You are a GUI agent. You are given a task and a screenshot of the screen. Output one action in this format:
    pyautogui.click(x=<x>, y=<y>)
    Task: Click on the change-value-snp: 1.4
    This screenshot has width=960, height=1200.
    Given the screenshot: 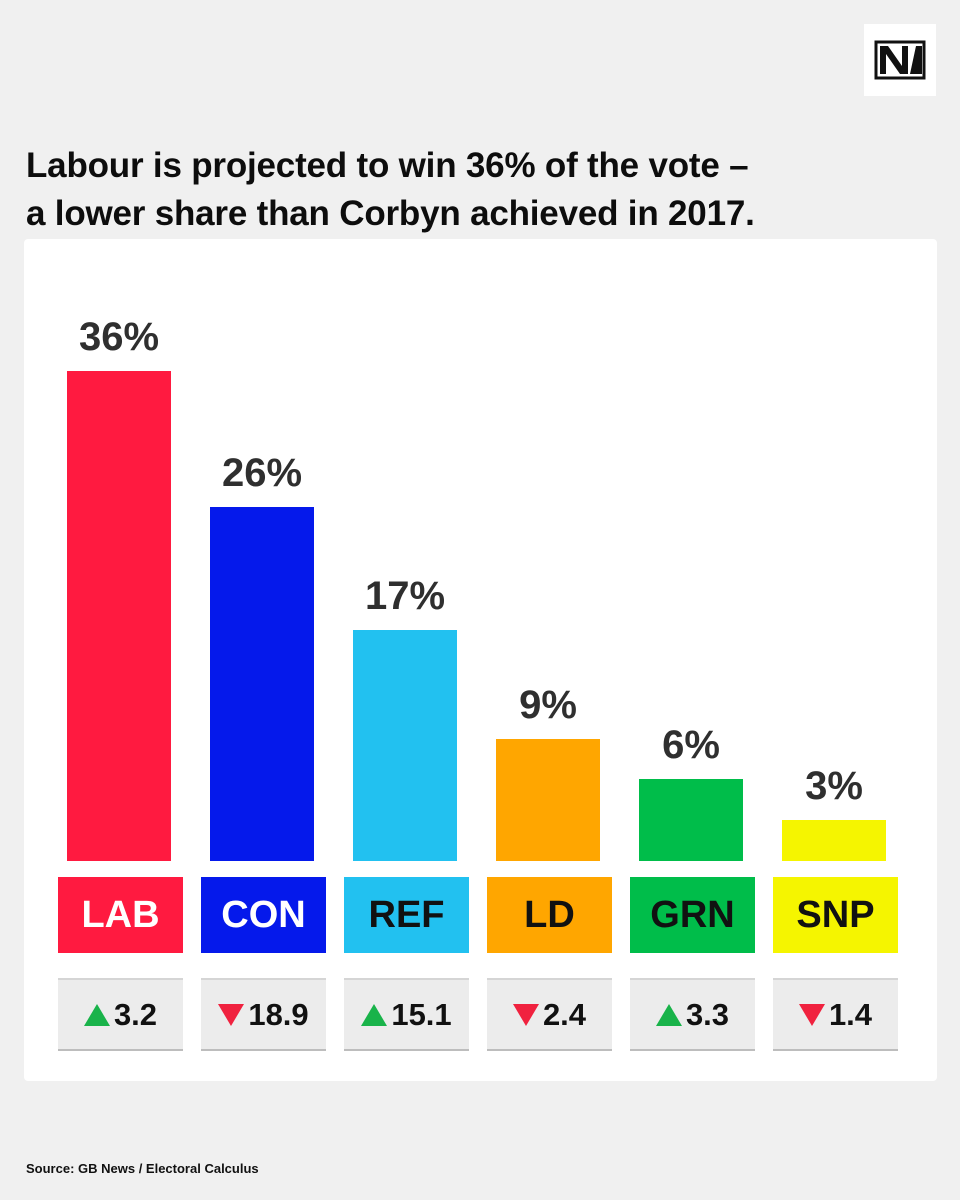 What is the action you would take?
    pyautogui.click(x=850, y=1014)
    